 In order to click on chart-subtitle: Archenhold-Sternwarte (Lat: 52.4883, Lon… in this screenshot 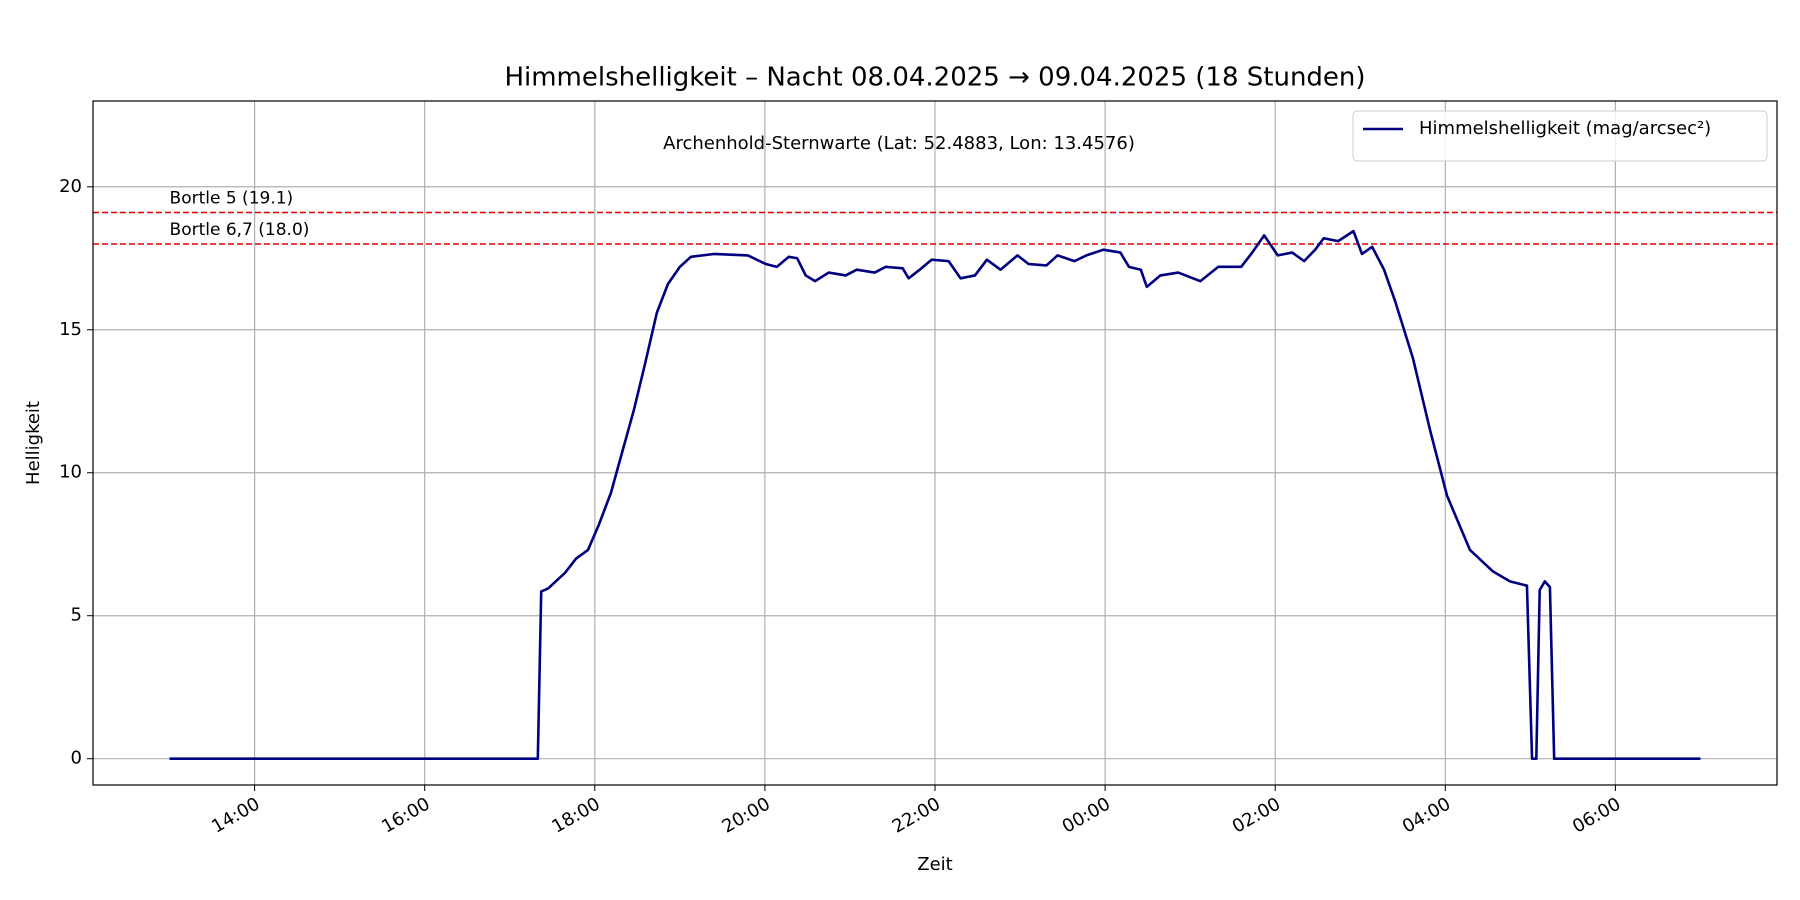, I will do `click(899, 143)`.